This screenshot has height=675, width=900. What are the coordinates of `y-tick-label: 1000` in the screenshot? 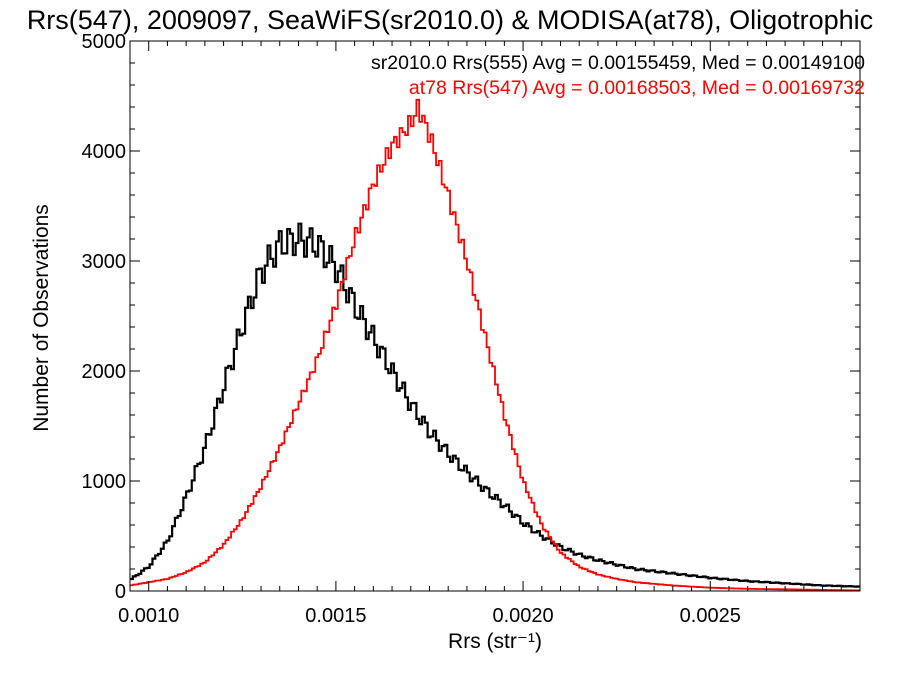 It's located at (104, 482).